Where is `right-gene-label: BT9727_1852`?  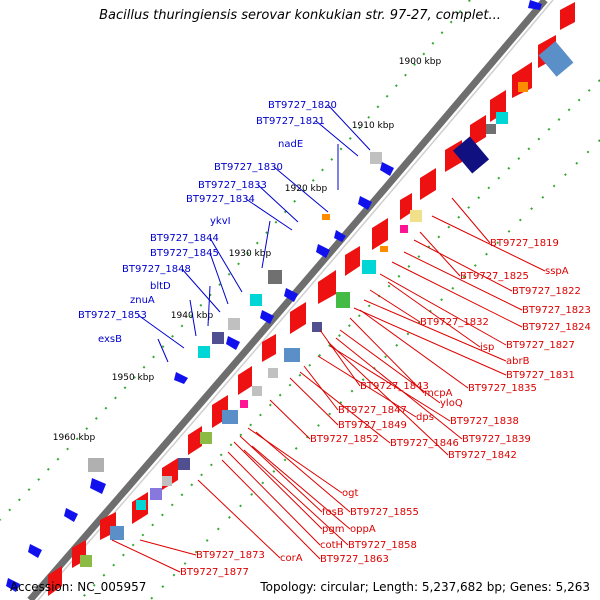
right-gene-label: BT9727_1852 is located at coordinates (324, 422).